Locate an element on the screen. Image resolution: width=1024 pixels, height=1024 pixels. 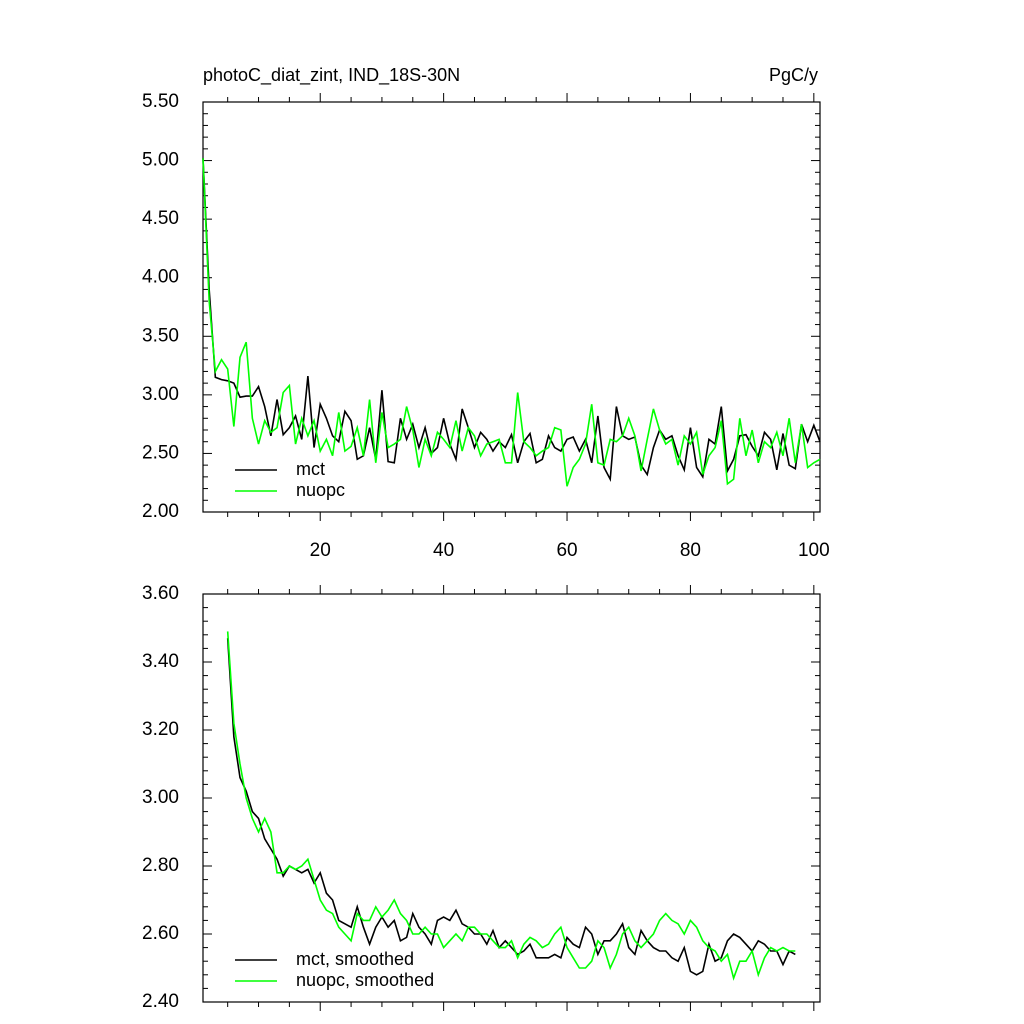
y-tick-label: 4.50 is located at coordinates (160, 218).